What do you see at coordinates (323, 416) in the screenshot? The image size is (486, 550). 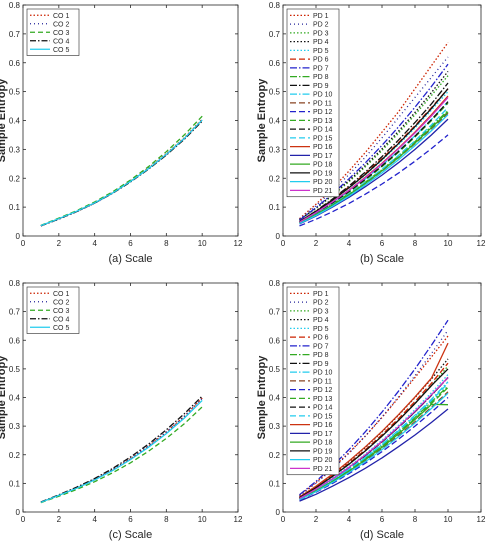 I see `legend-label: PD 15` at bounding box center [323, 416].